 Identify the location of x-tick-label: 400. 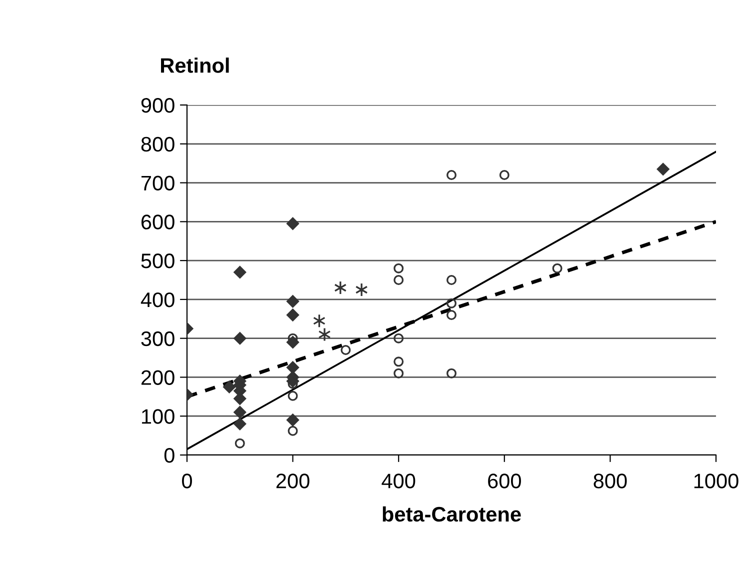
(399, 481).